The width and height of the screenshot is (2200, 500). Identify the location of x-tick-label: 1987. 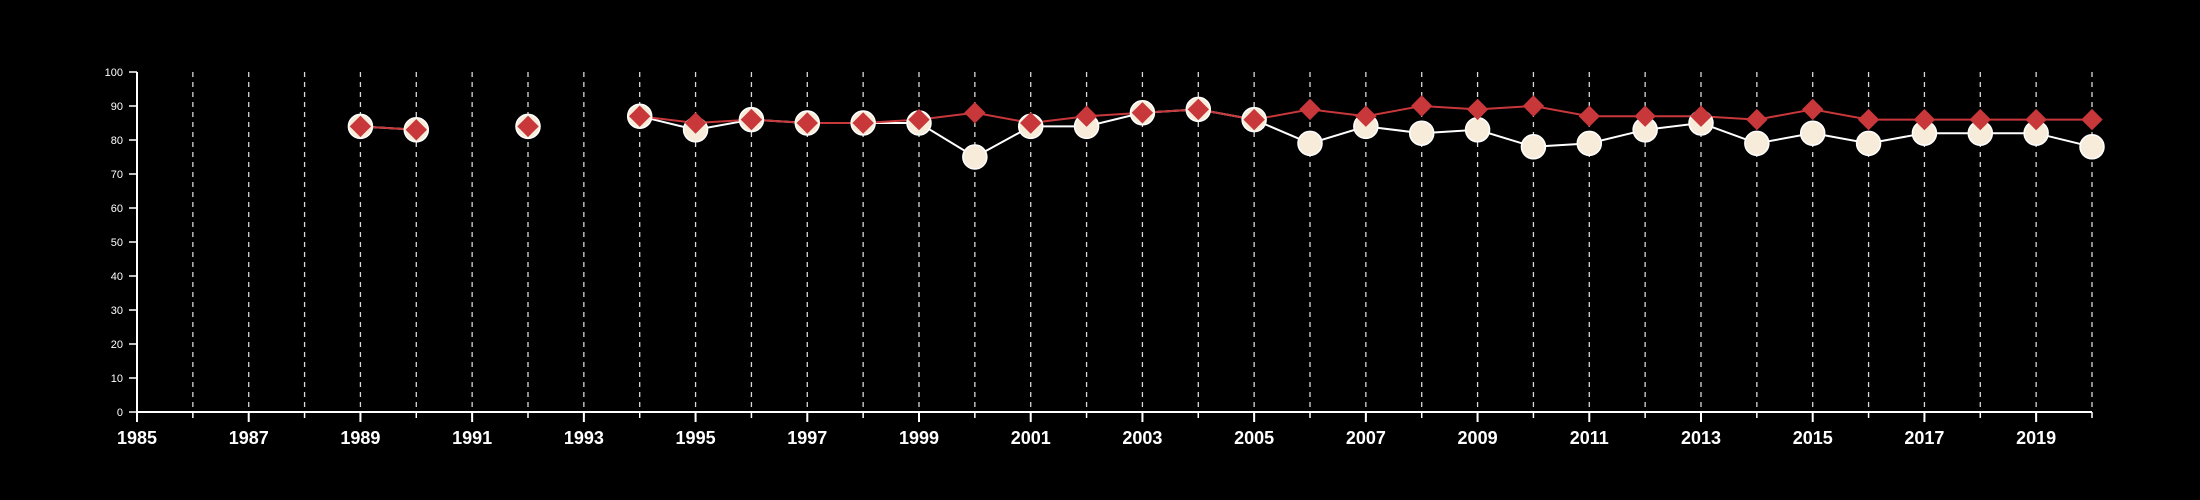
(249, 438).